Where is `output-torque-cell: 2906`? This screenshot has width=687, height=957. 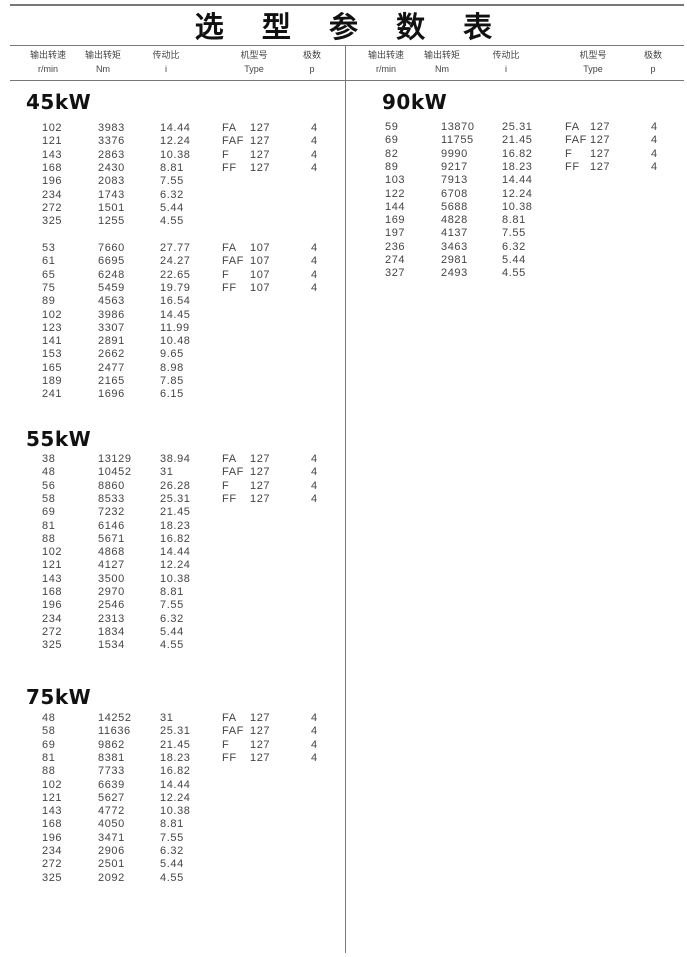
output-torque-cell: 2906 is located at coordinates (111, 851).